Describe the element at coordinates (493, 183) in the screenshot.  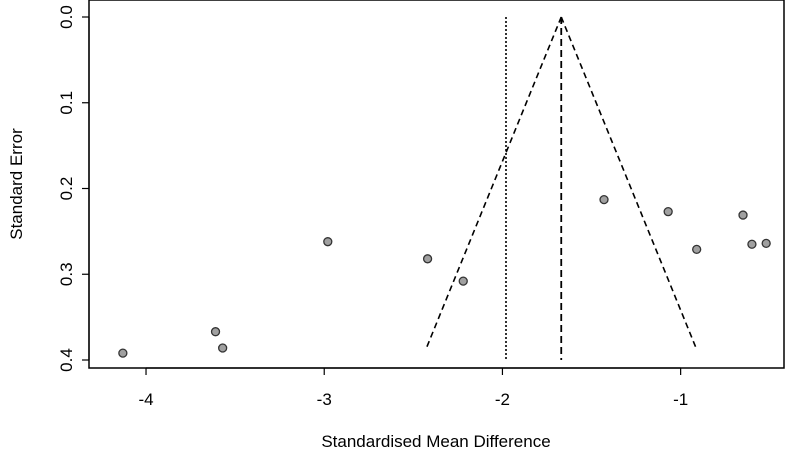
I see `funnel-left-limit` at that location.